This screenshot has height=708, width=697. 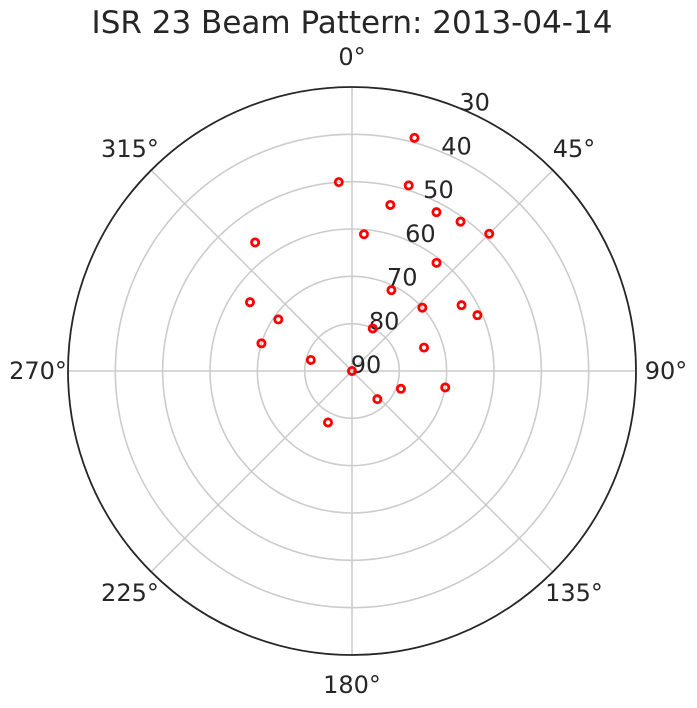 What do you see at coordinates (352, 685) in the screenshot?
I see `azimuth-label-180: 180°` at bounding box center [352, 685].